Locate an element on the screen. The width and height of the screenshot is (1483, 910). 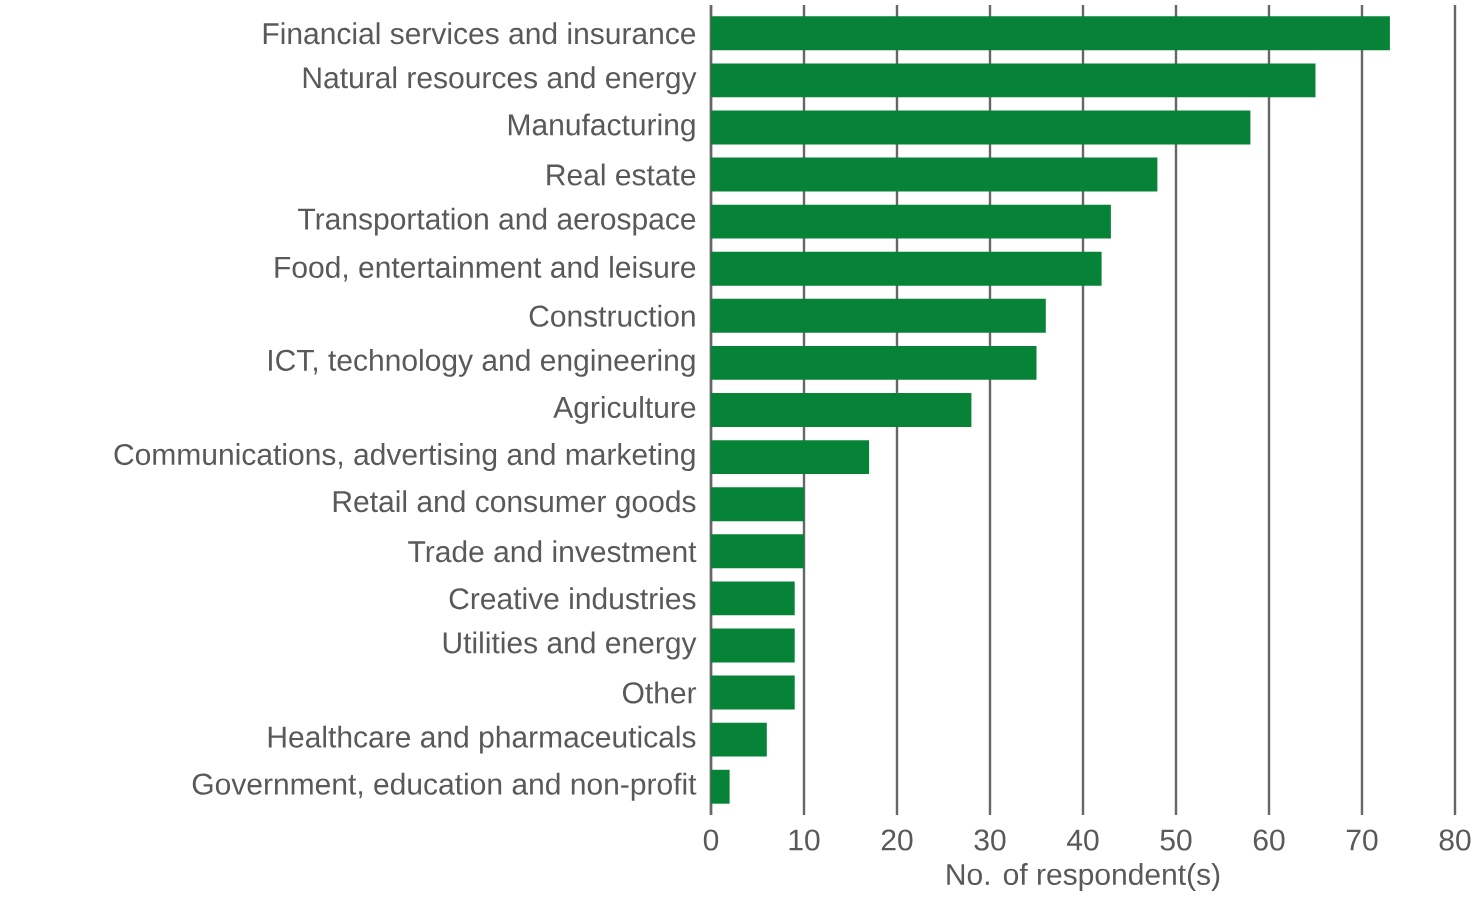
y-tick-label: Other is located at coordinates (659, 692).